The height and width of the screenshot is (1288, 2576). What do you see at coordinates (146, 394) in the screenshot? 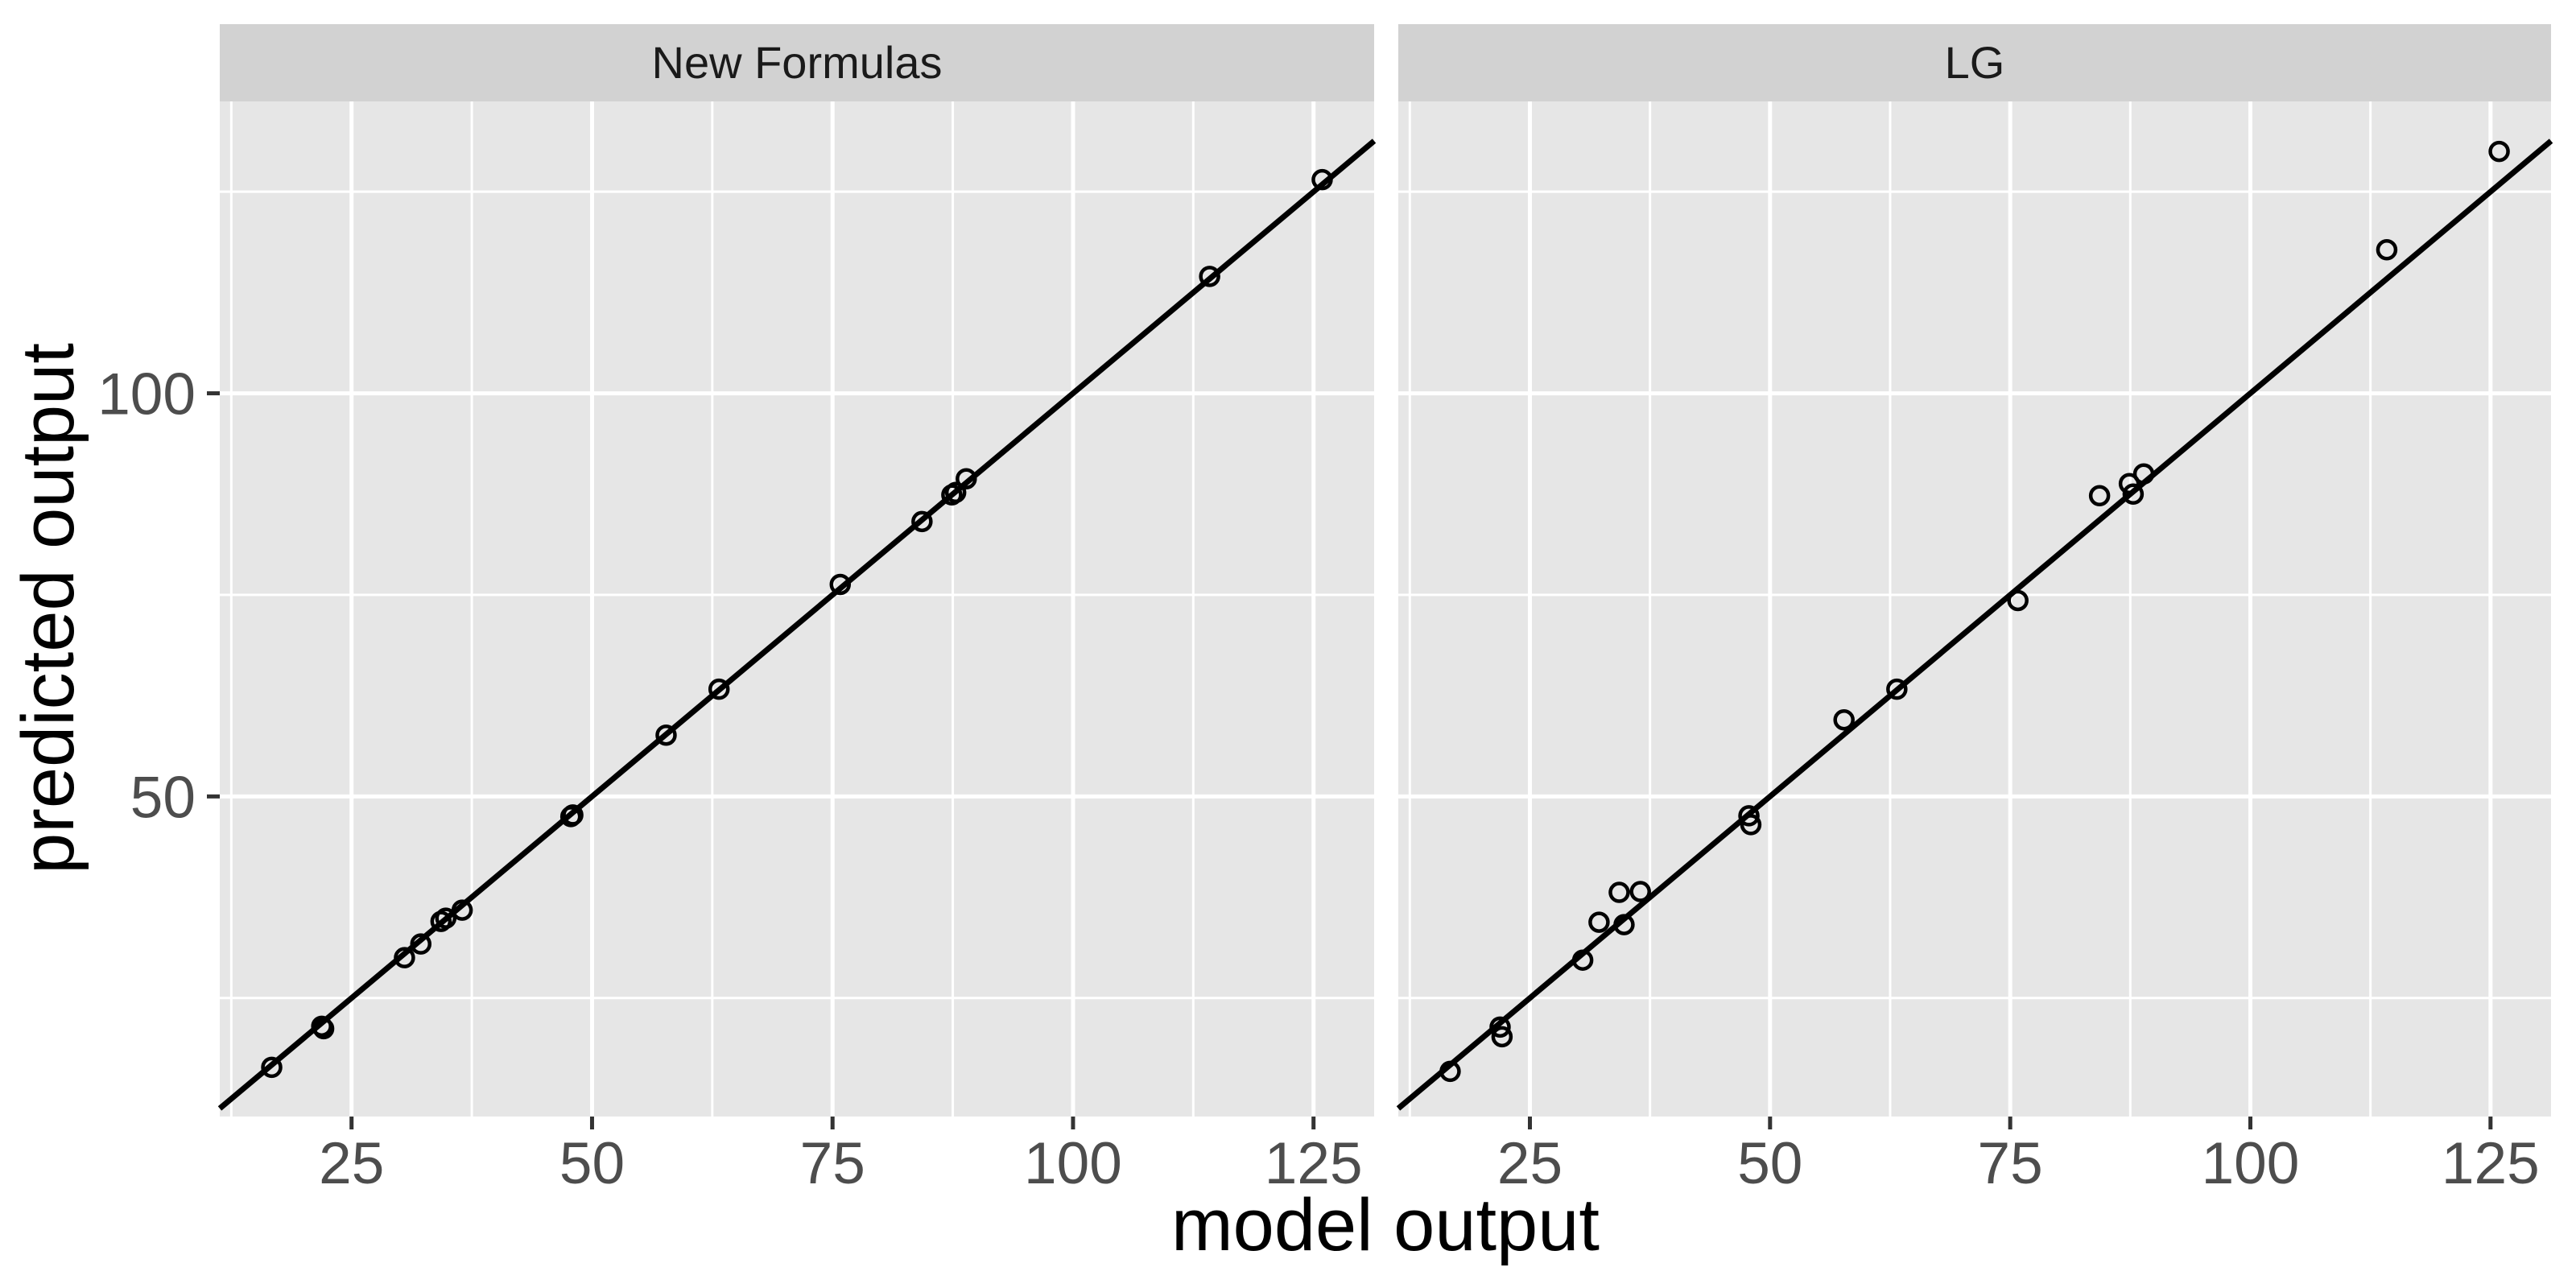
I see `y-axis-tick-label: 100` at bounding box center [146, 394].